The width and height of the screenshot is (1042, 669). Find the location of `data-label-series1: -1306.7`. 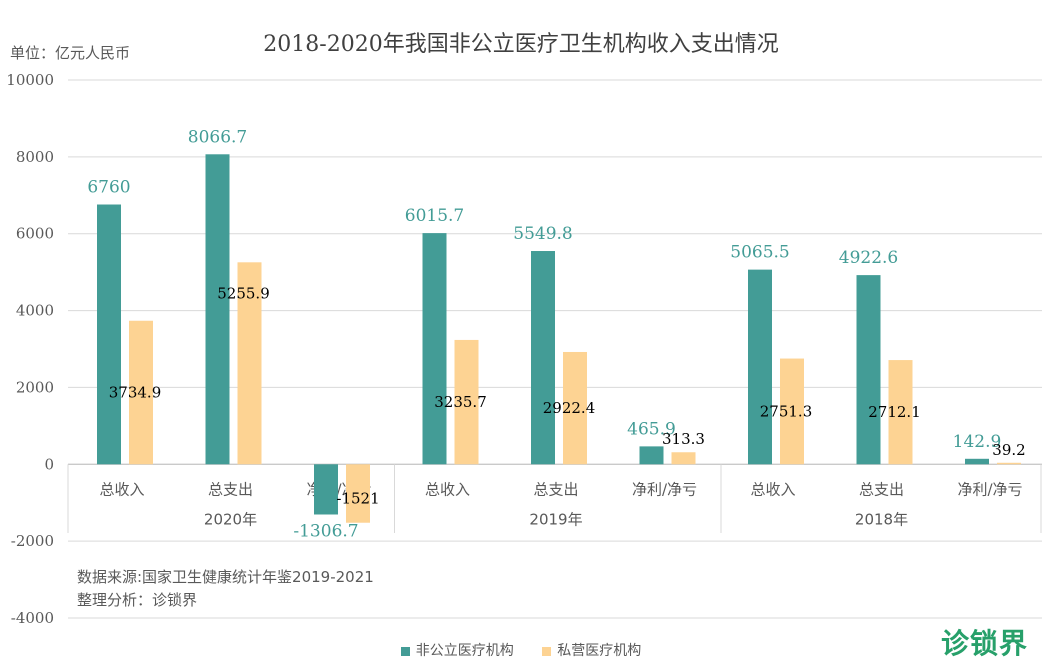

data-label-series1: -1306.7 is located at coordinates (325, 532).